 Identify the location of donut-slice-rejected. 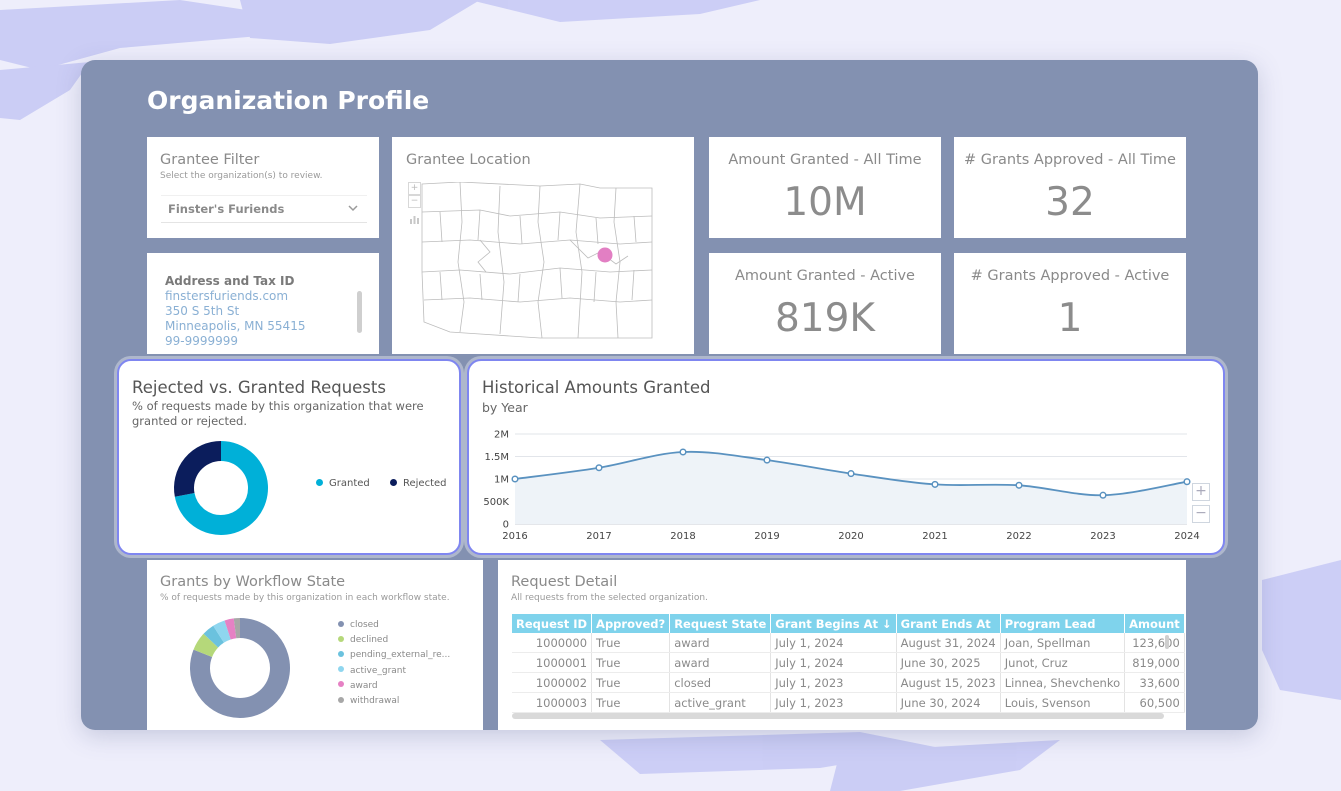
(198, 469).